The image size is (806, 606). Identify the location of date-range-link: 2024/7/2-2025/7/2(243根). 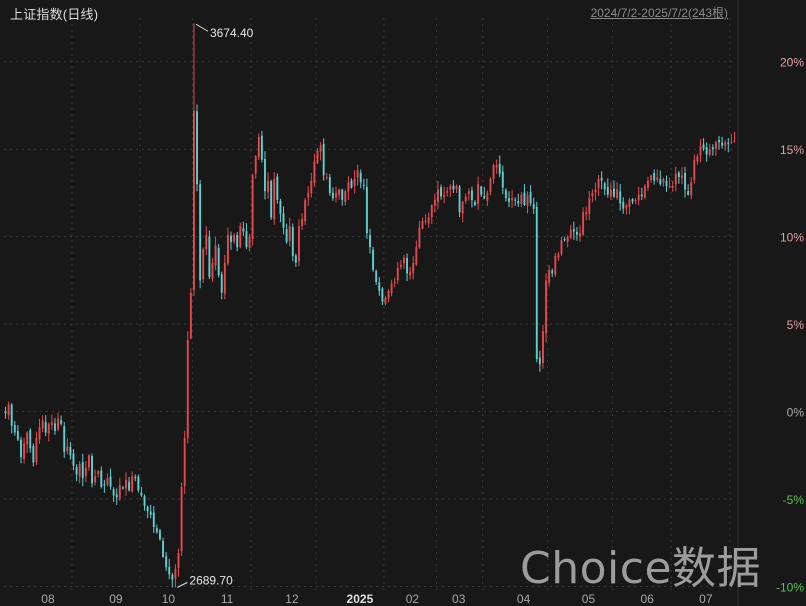
(659, 13).